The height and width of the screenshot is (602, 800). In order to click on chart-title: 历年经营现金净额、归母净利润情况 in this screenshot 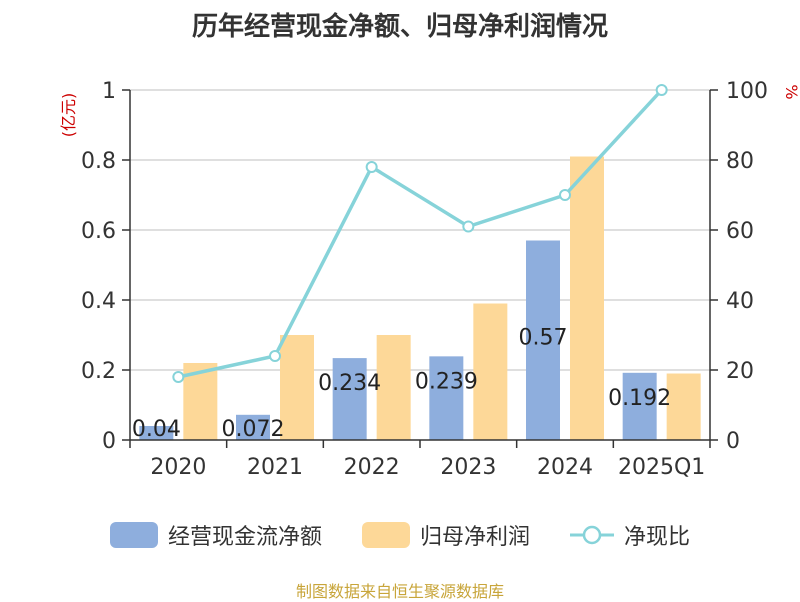, I will do `click(399, 27)`.